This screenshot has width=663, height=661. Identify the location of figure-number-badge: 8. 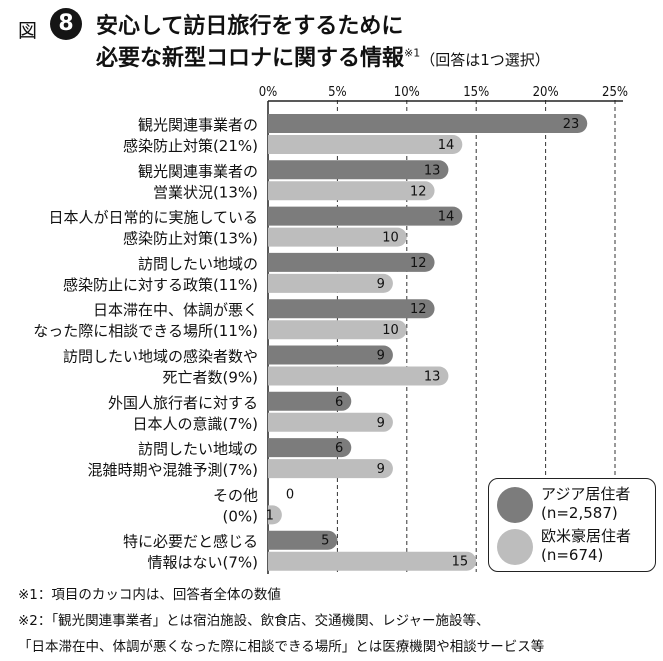
(66, 24).